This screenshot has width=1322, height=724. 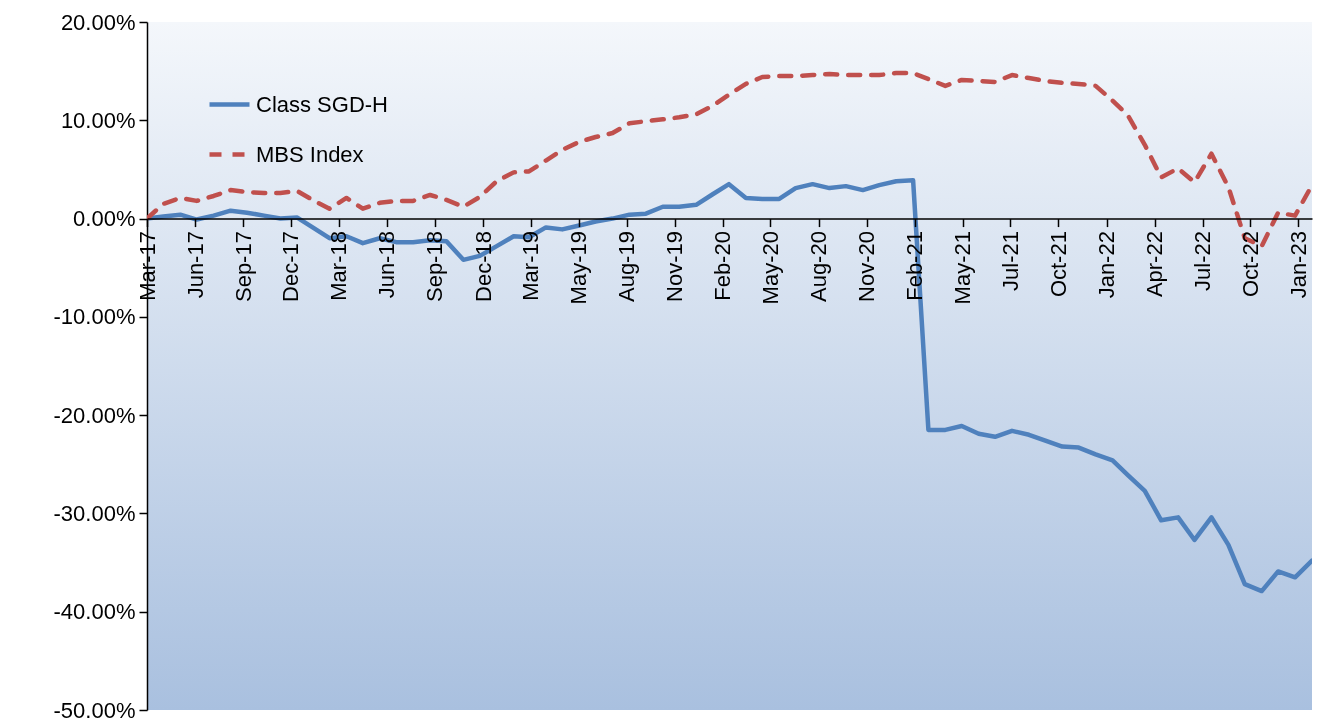 What do you see at coordinates (770, 268) in the screenshot?
I see `x-tick-label: May-20` at bounding box center [770, 268].